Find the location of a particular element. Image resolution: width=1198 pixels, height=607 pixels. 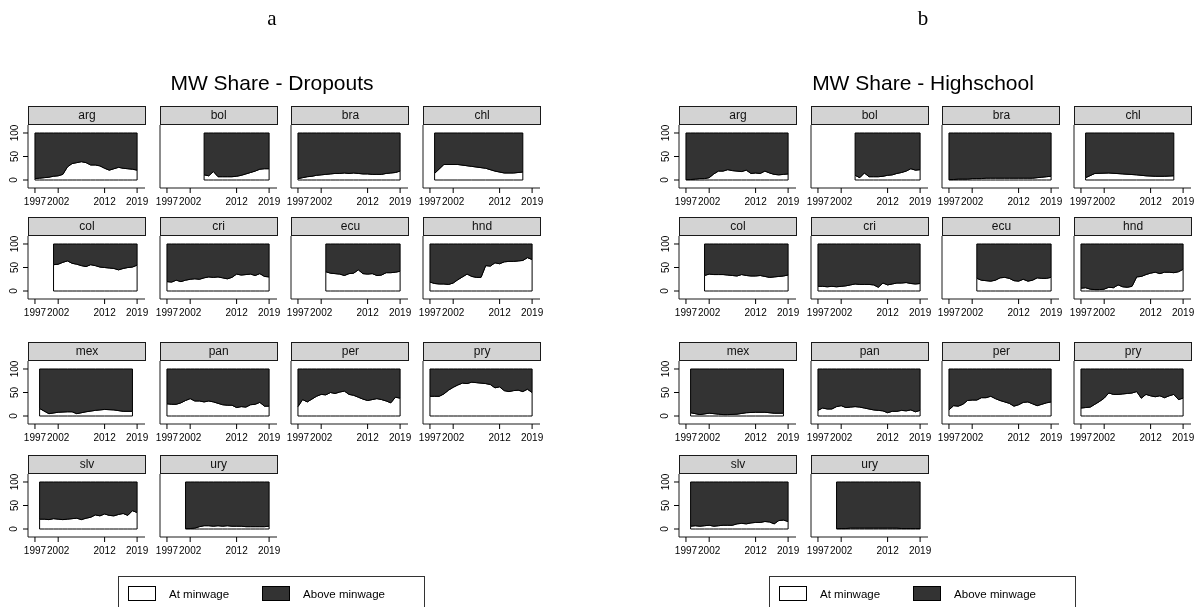

chart-title: pan is located at coordinates (869, 351).